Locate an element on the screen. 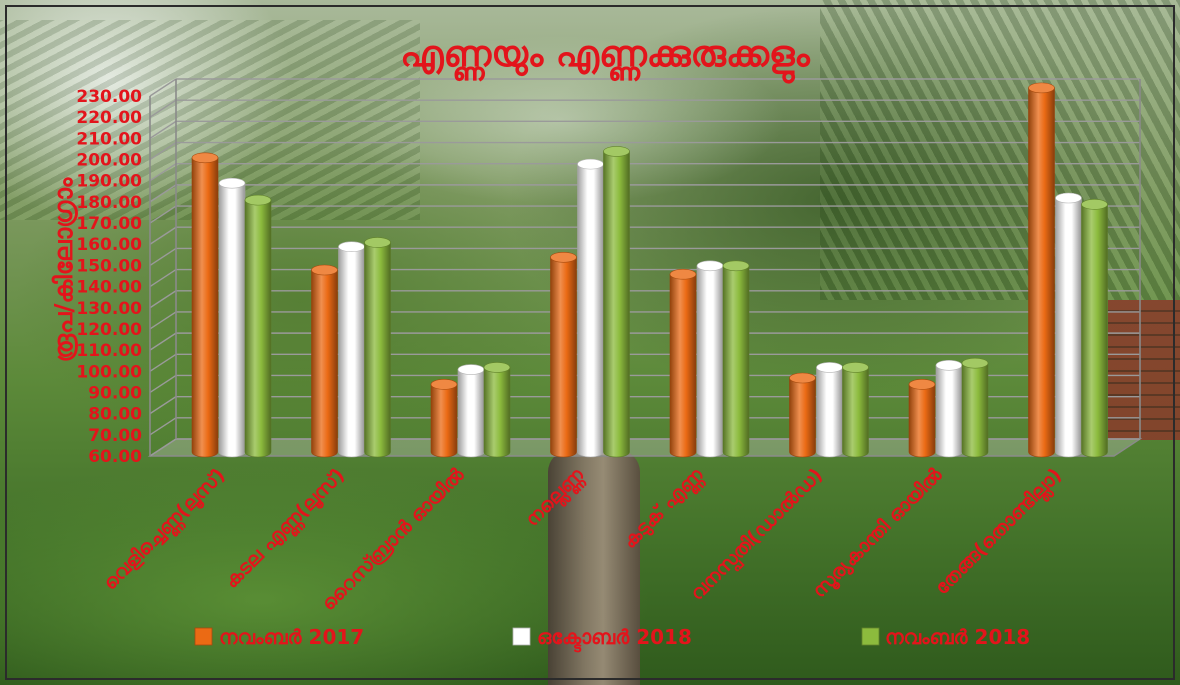 This screenshot has width=1180, height=685. x-tick-label: കടുക് എണ്ണ is located at coordinates (665, 509).